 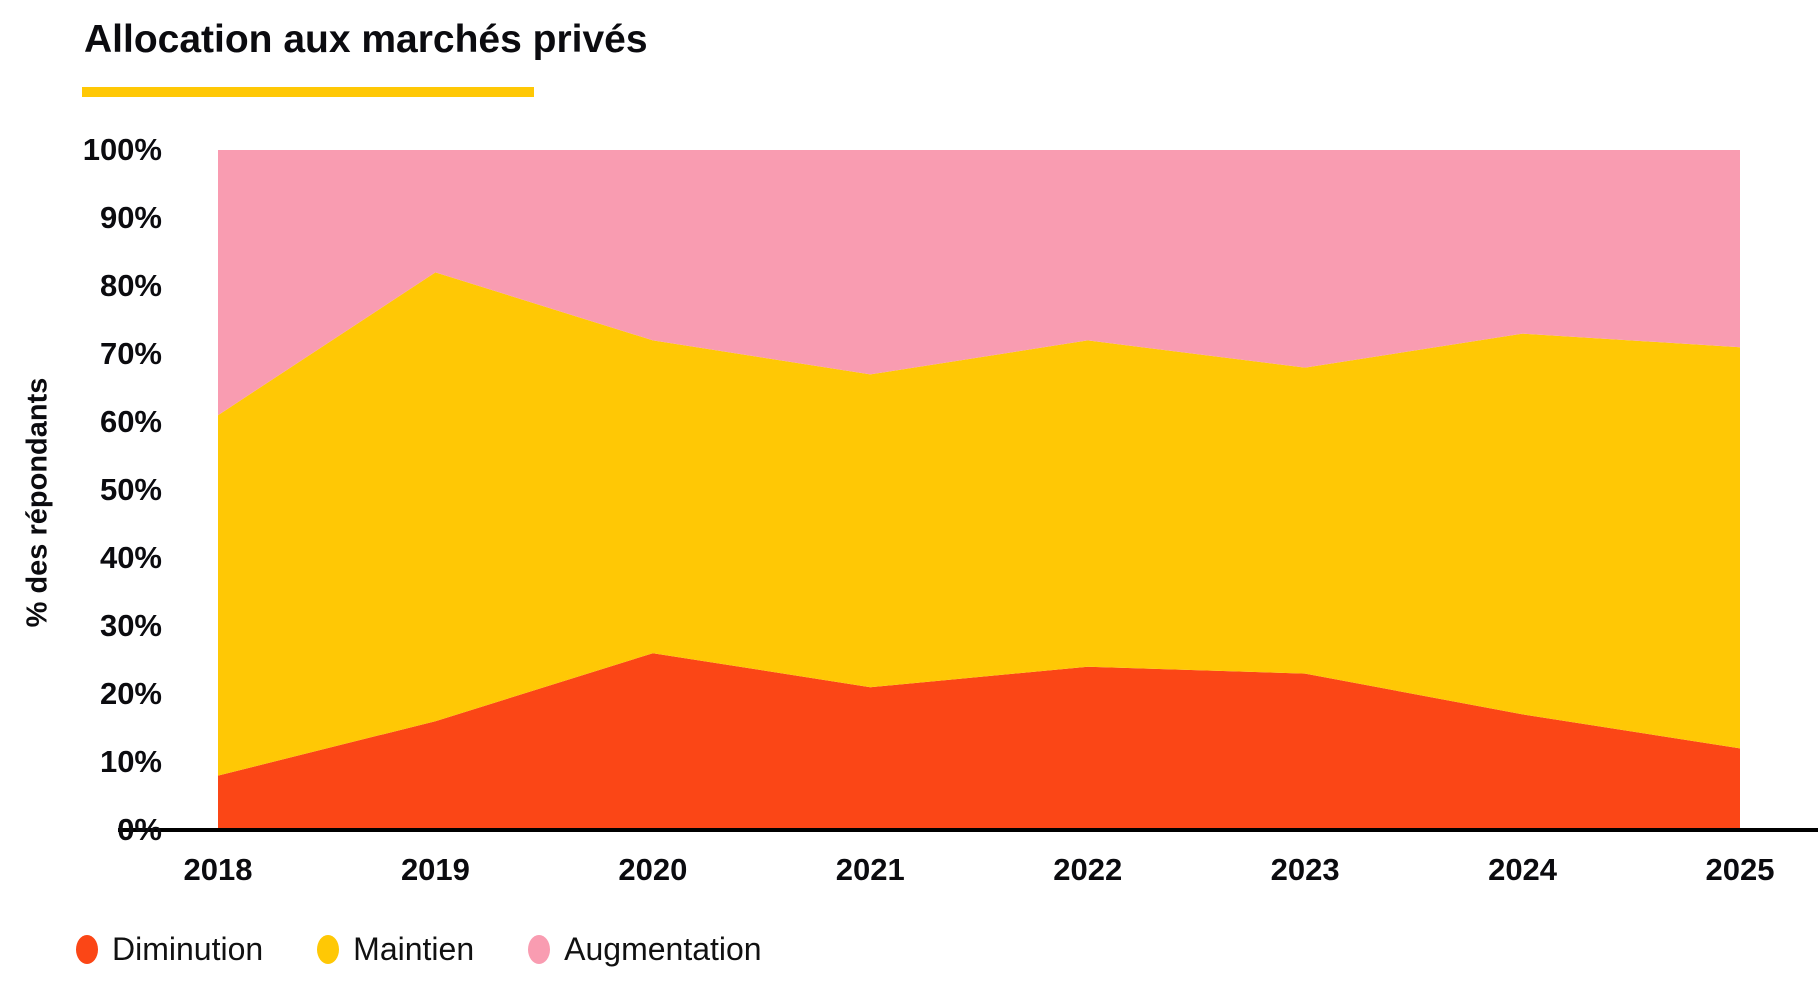 I want to click on legend-dot-maintien, so click(x=328, y=949).